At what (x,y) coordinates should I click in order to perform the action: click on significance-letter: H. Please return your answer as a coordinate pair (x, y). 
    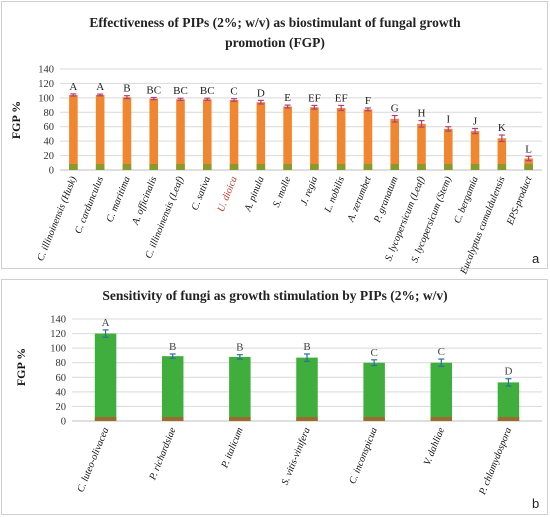
    Looking at the image, I should click on (422, 114).